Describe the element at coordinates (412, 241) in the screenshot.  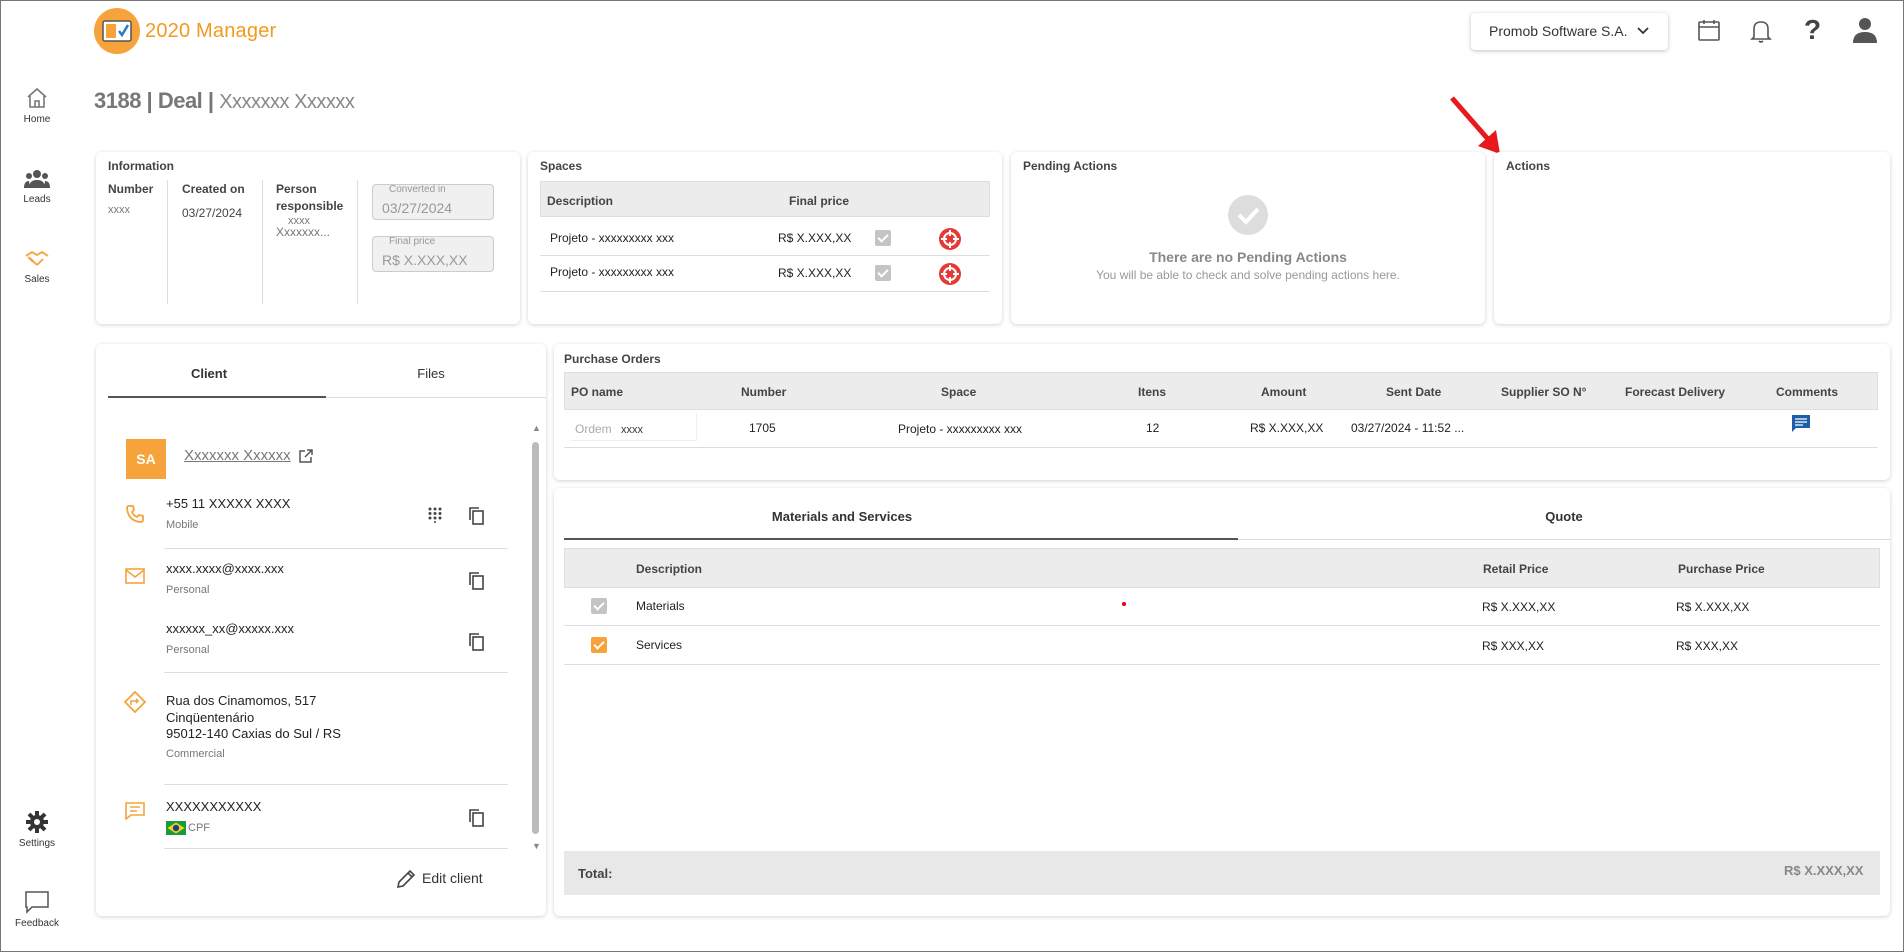
I see `final-price-label: Final price` at that location.